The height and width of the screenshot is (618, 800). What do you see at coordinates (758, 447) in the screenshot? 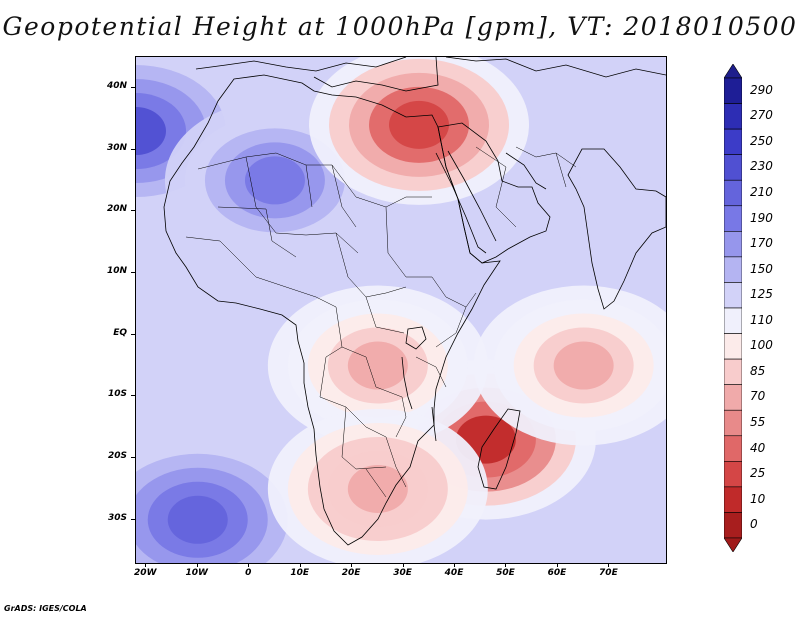
I see `colorbar-level-label: 40` at bounding box center [758, 447].